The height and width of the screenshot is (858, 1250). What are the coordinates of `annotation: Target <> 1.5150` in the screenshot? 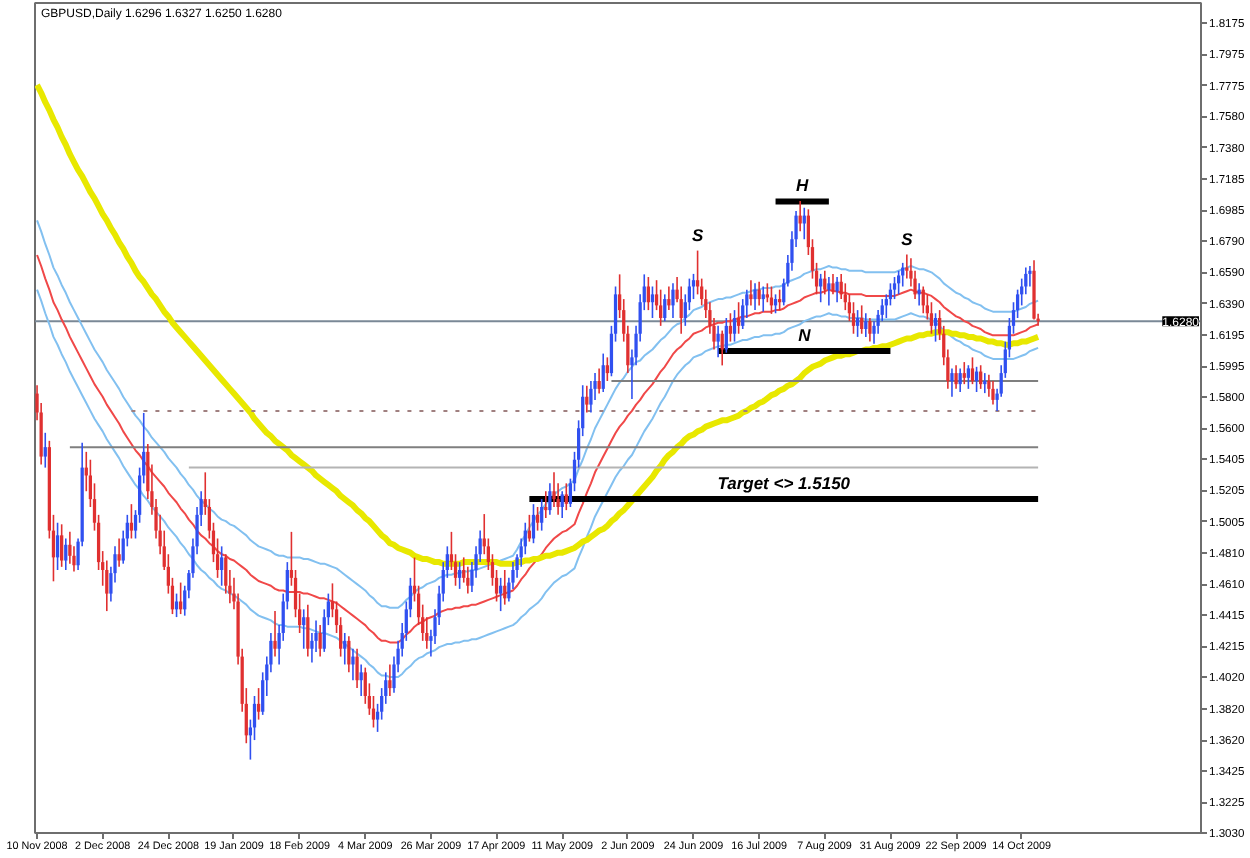 It's located at (784, 483).